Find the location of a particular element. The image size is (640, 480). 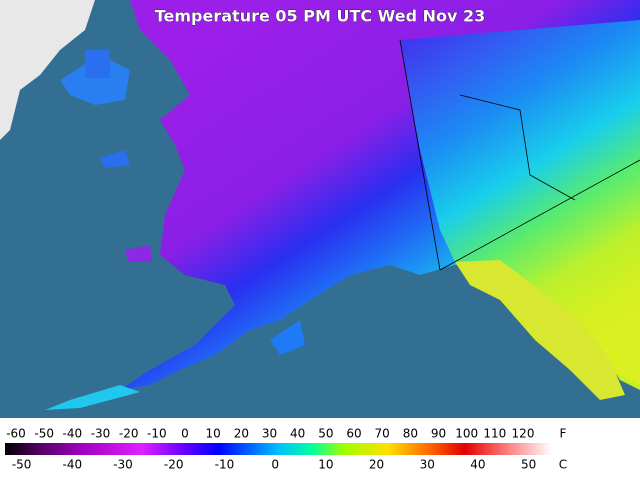

color-bar is located at coordinates (278, 449).